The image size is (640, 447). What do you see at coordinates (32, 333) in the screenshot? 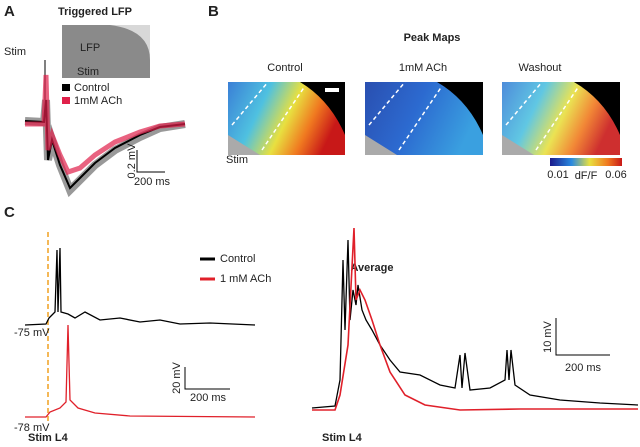
I see `voltage-label: -75 mV` at bounding box center [32, 333].